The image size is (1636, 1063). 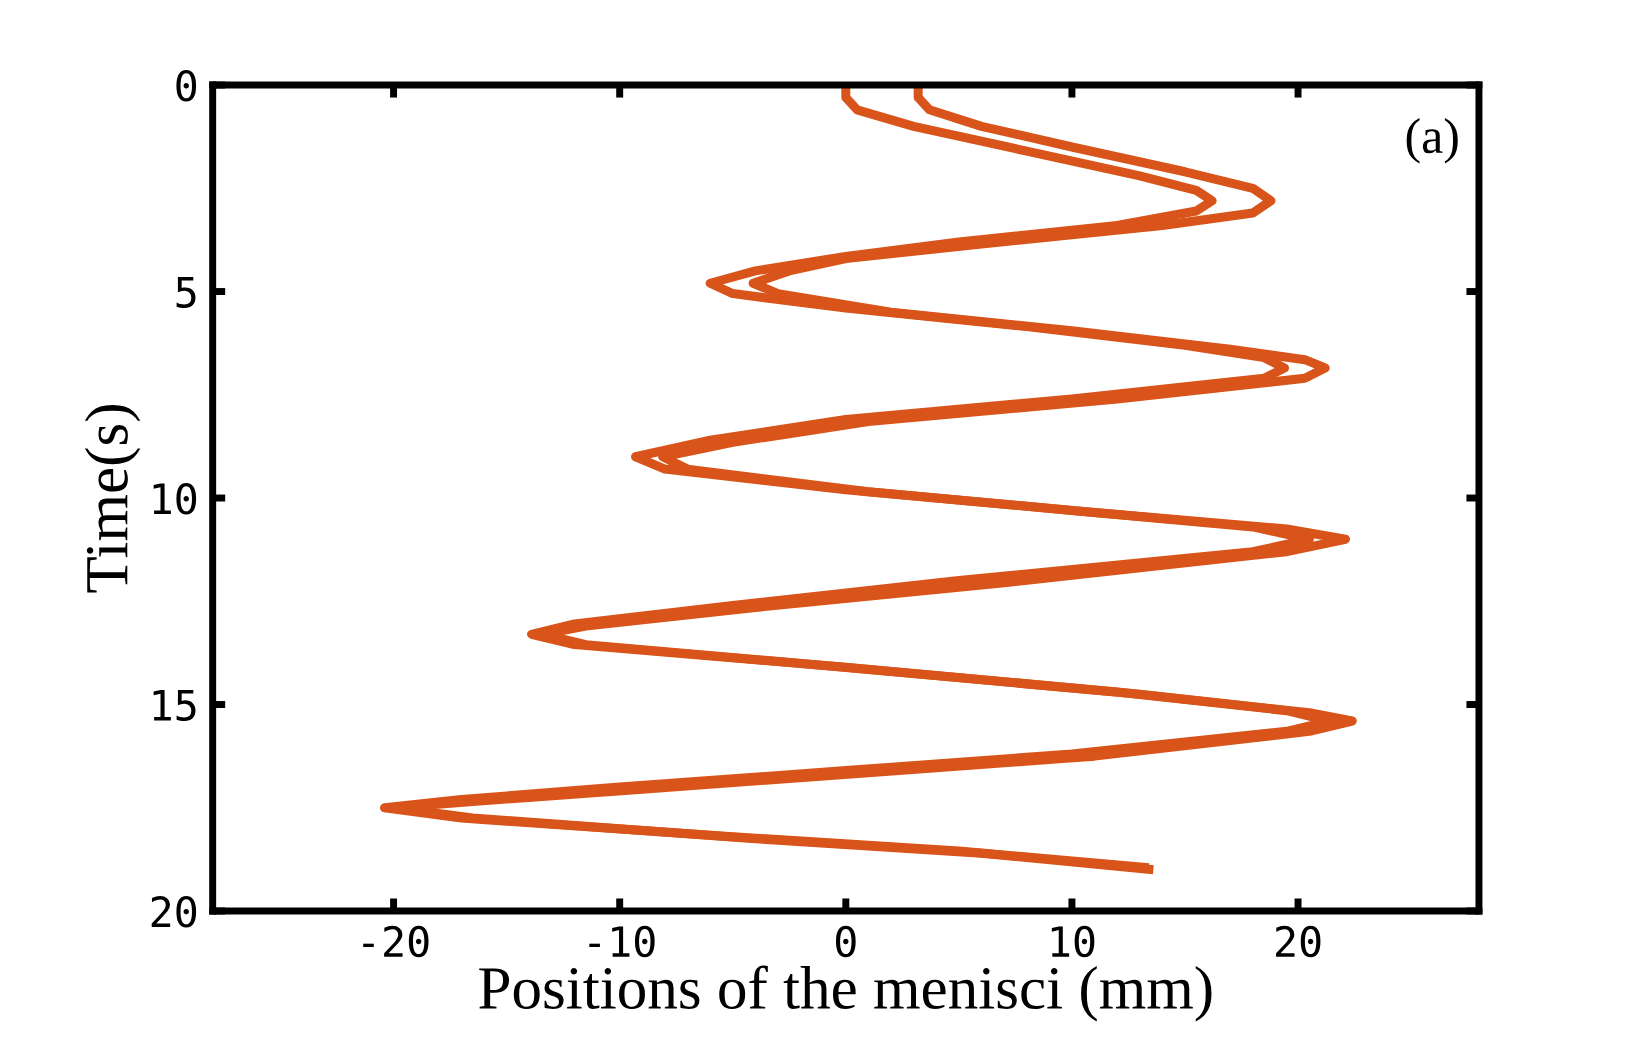 I want to click on x-axis-title: Positions of the menisci (mm), so click(x=845, y=993).